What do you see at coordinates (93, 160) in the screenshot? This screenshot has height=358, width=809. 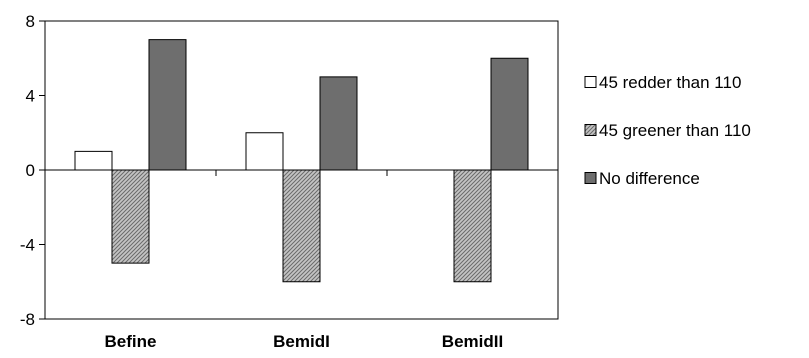 I see `bar-45-redder-than-110-befine` at bounding box center [93, 160].